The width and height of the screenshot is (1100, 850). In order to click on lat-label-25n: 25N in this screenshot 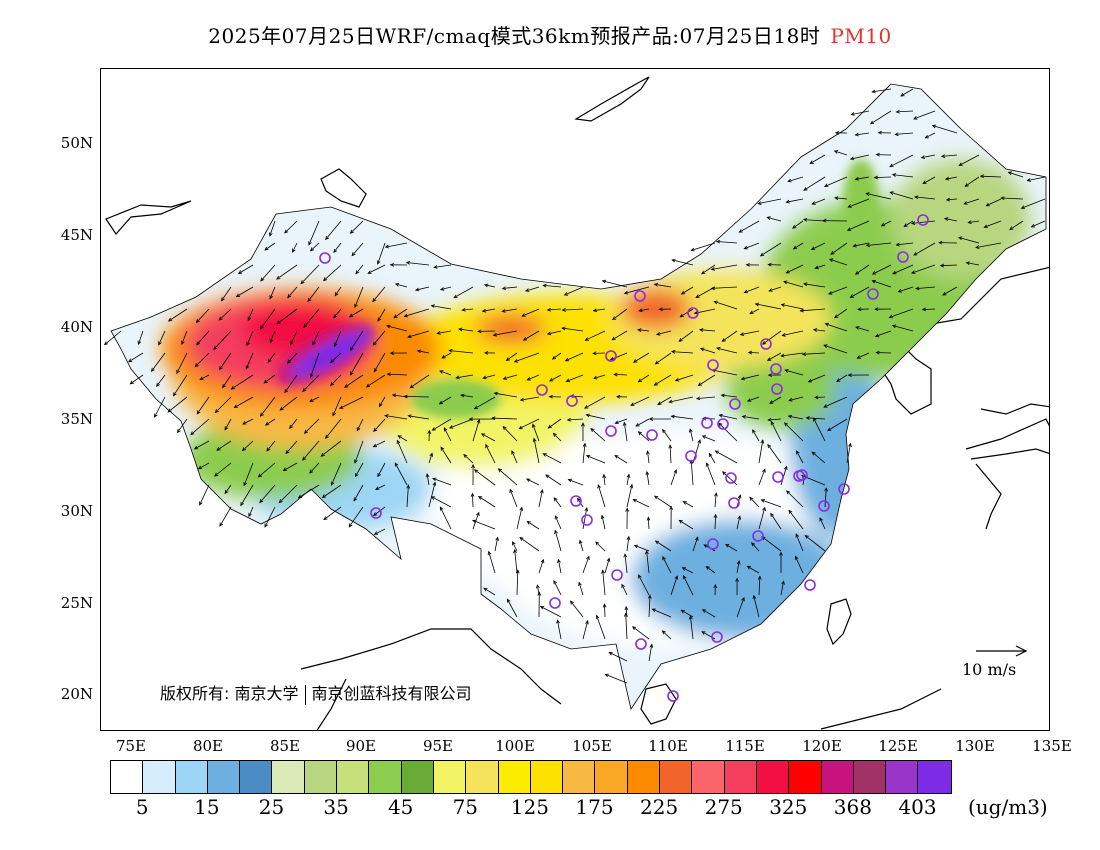, I will do `click(76, 603)`.